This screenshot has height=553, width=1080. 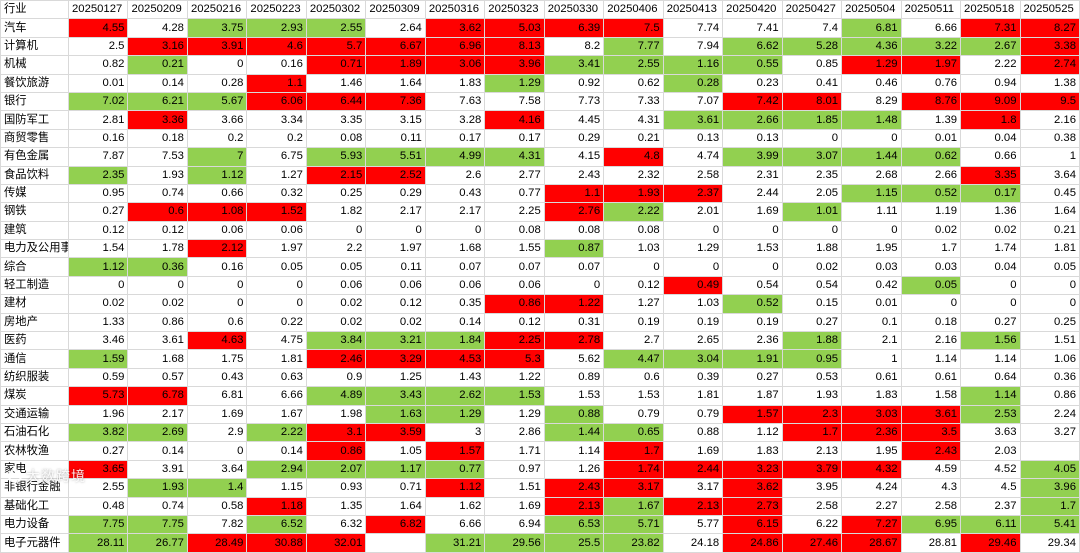 I want to click on value-cell: 1.88, so click(x=812, y=249).